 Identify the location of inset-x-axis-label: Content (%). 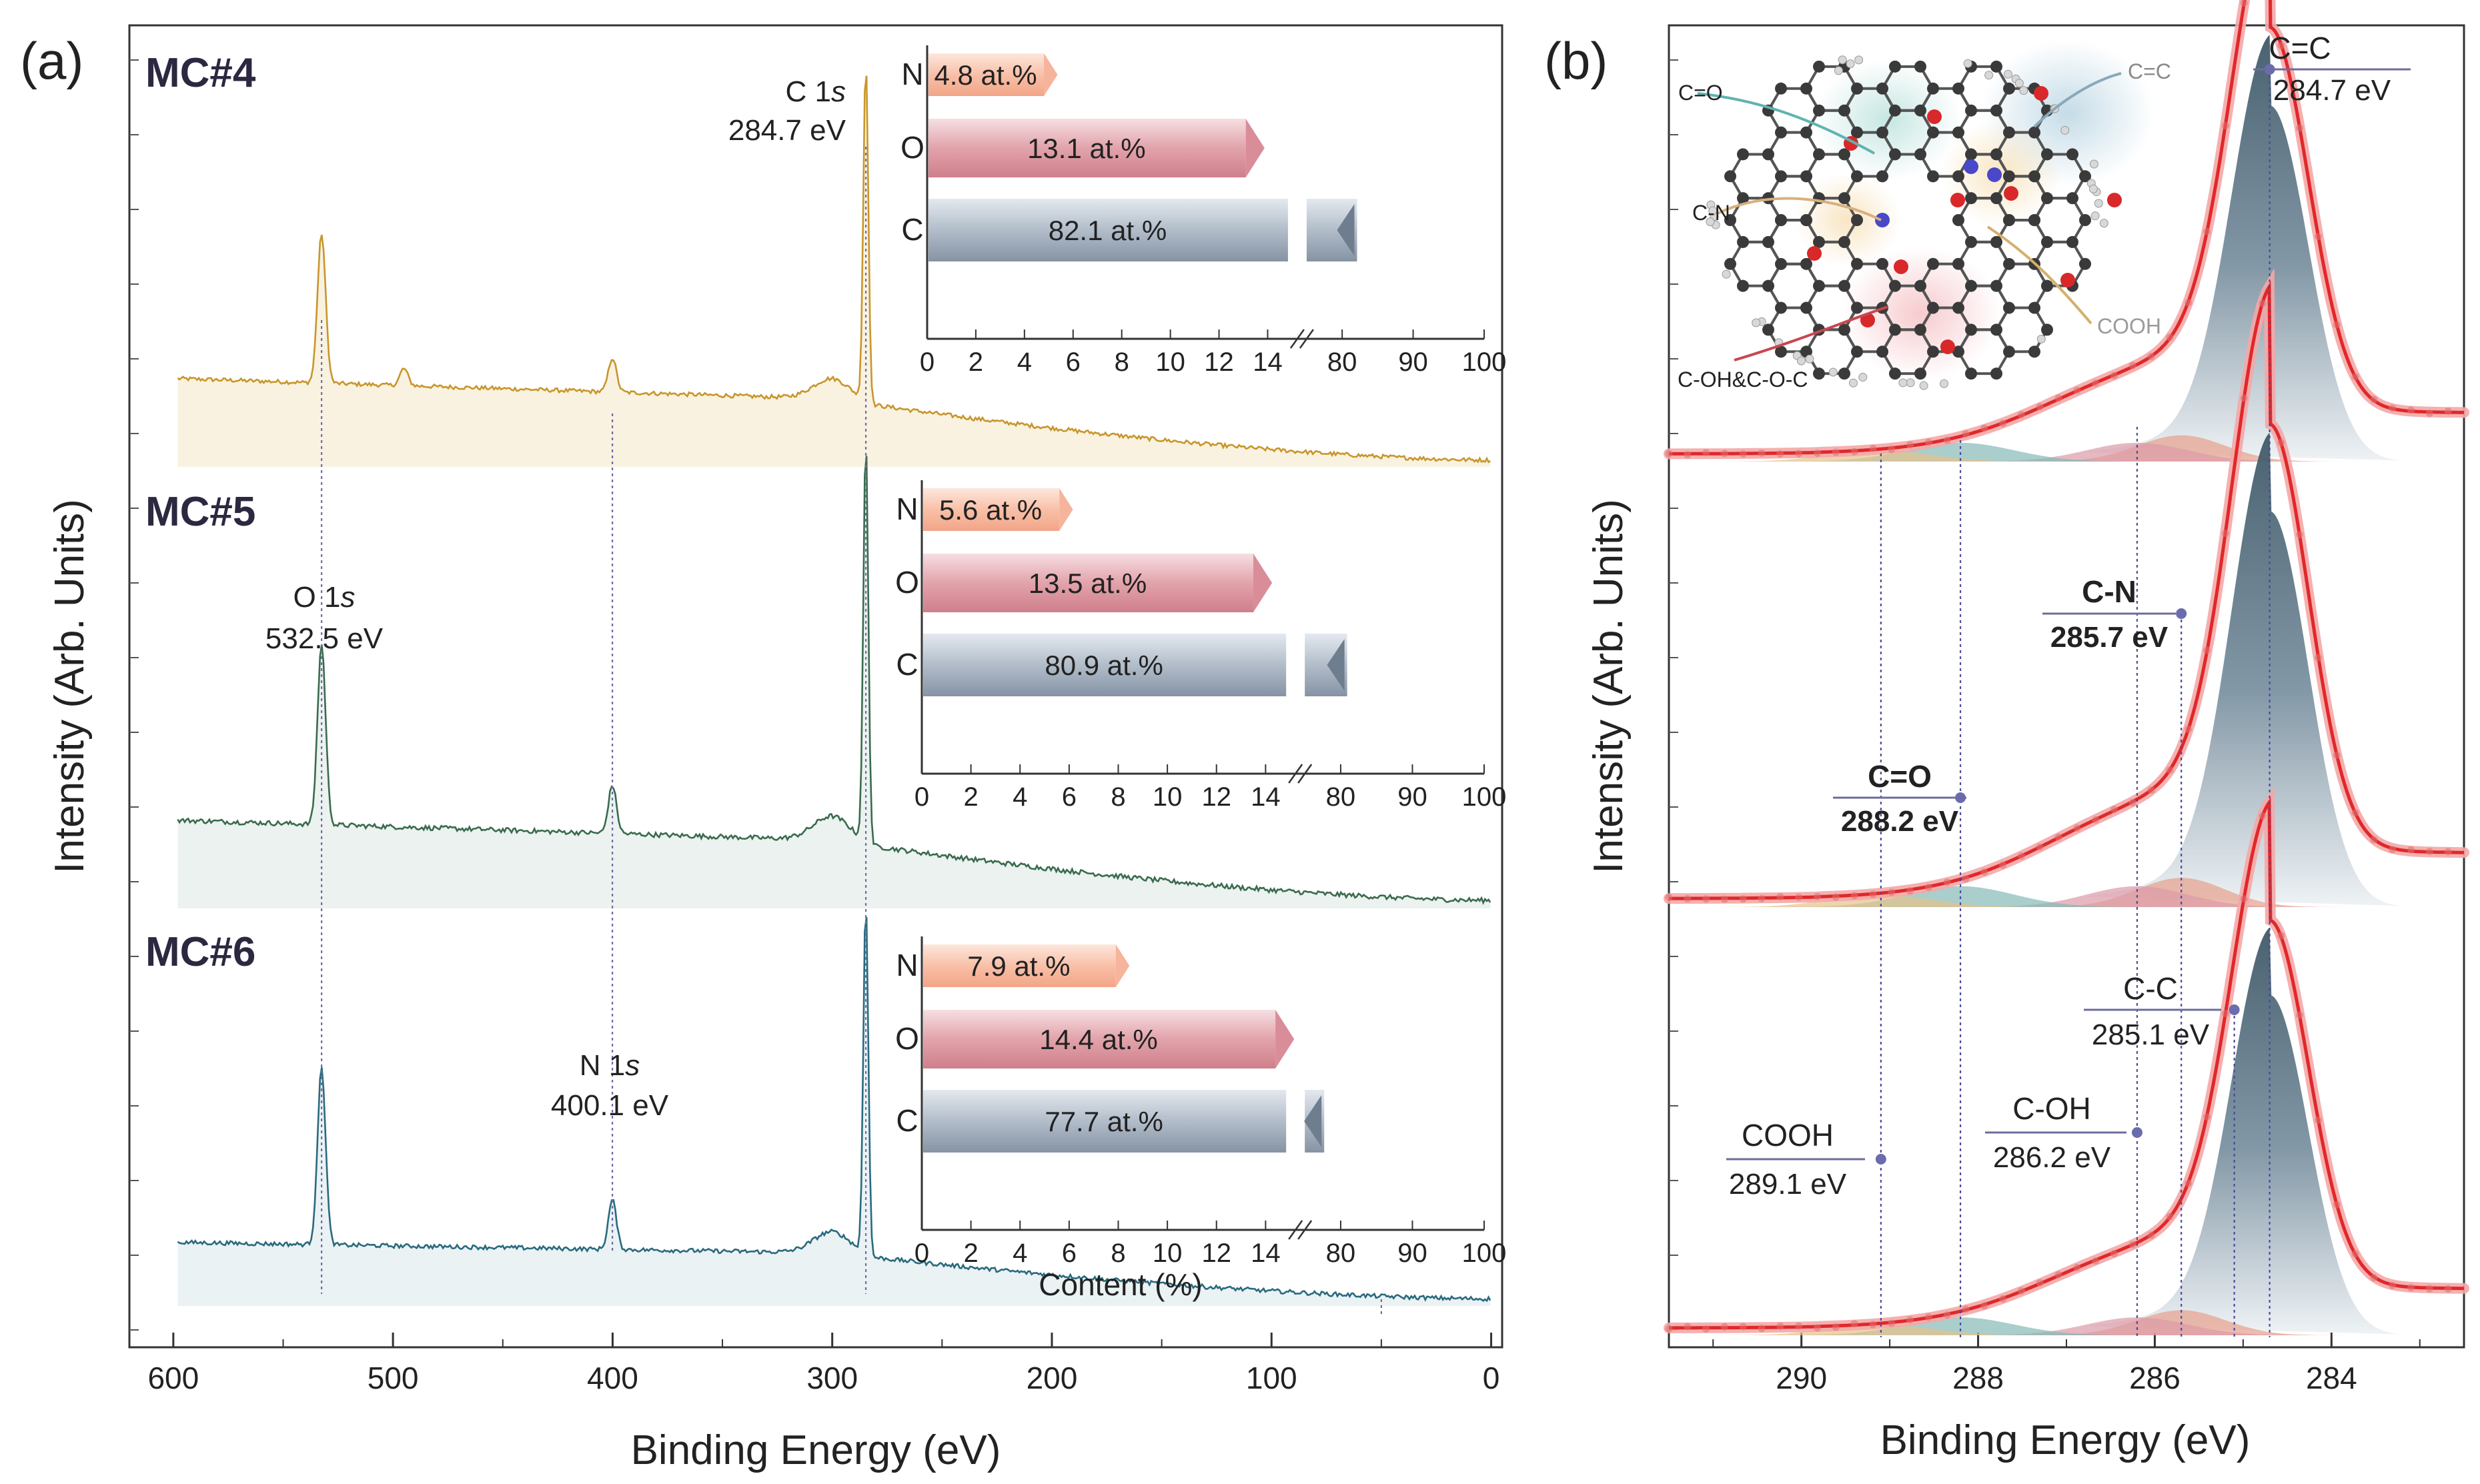
(1120, 1284).